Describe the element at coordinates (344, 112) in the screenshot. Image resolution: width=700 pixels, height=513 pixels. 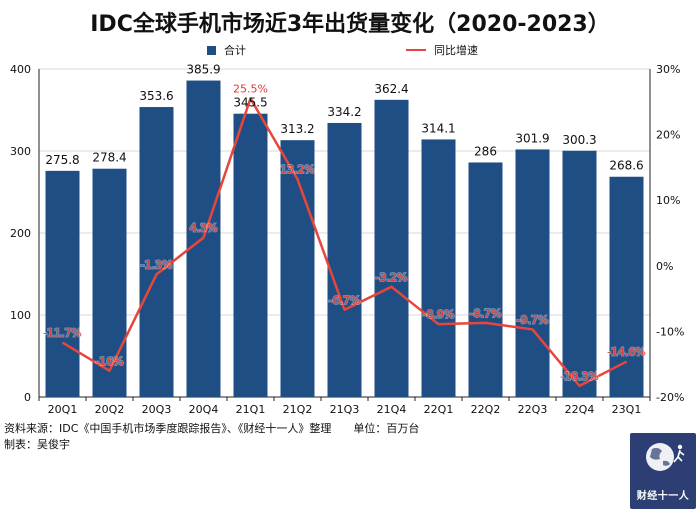
I see `bar-value-label: 334.2` at that location.